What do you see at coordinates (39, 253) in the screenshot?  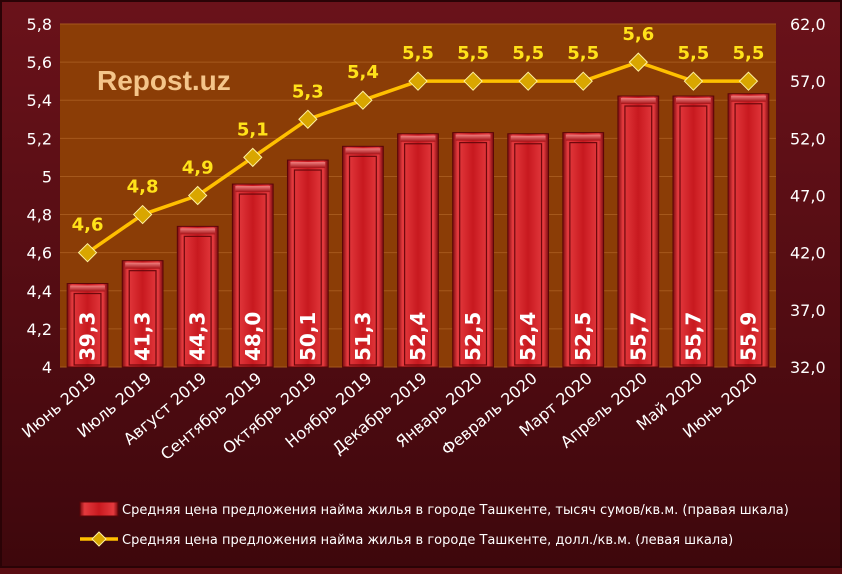 I see `left-axis-tick-label: 4,6` at bounding box center [39, 253].